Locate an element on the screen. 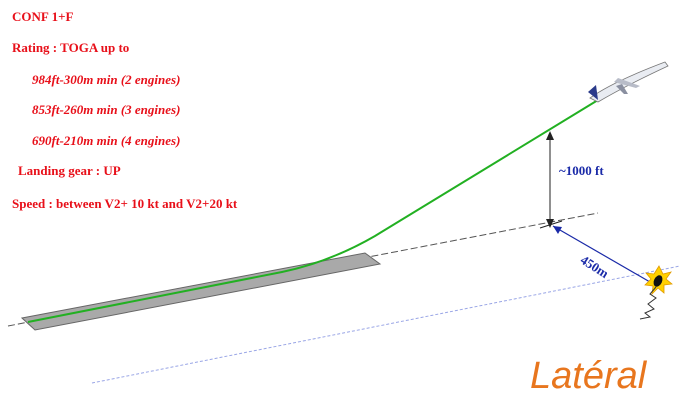  aircraft-icon is located at coordinates (628, 82).